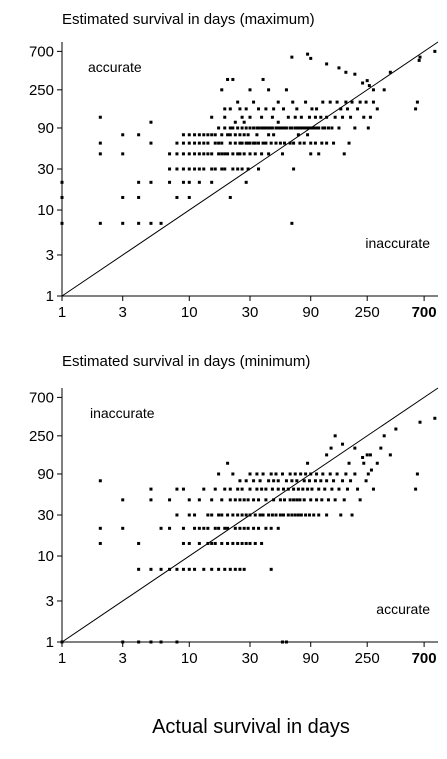 The width and height of the screenshot is (447, 759). What do you see at coordinates (50, 601) in the screenshot?
I see `lower-y-tick-label: 3` at bounding box center [50, 601].